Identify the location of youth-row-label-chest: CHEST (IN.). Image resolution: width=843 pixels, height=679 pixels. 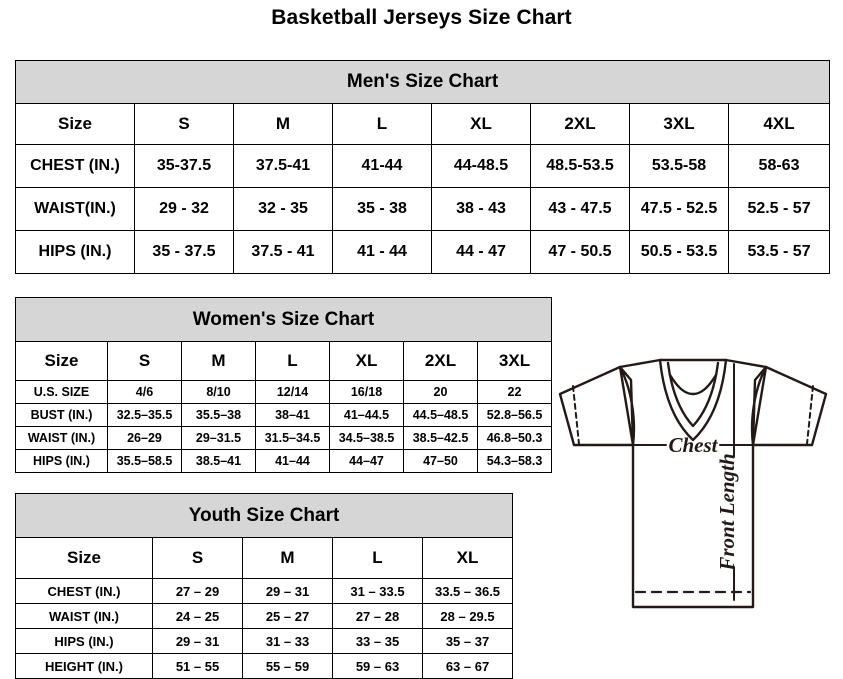
(84, 591).